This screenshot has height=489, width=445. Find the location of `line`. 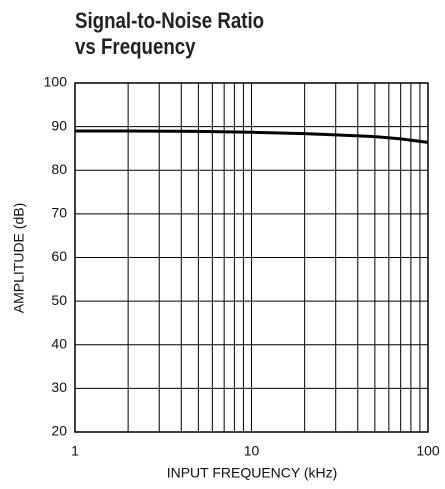

line is located at coordinates (252, 136).